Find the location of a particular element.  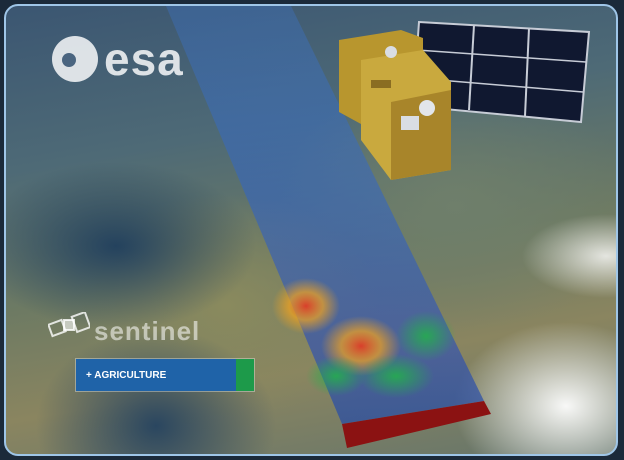

hotspot is located at coordinates (306, 306).